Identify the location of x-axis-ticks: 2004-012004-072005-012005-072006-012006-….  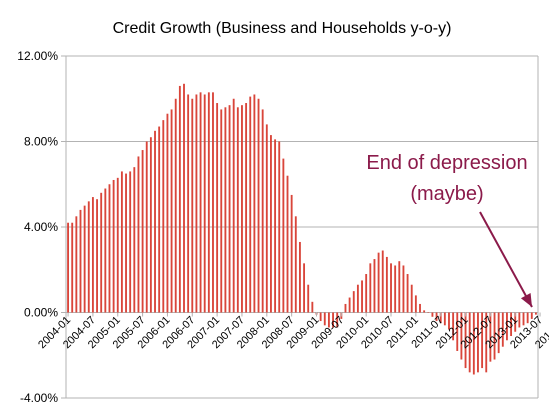
(292, 331).